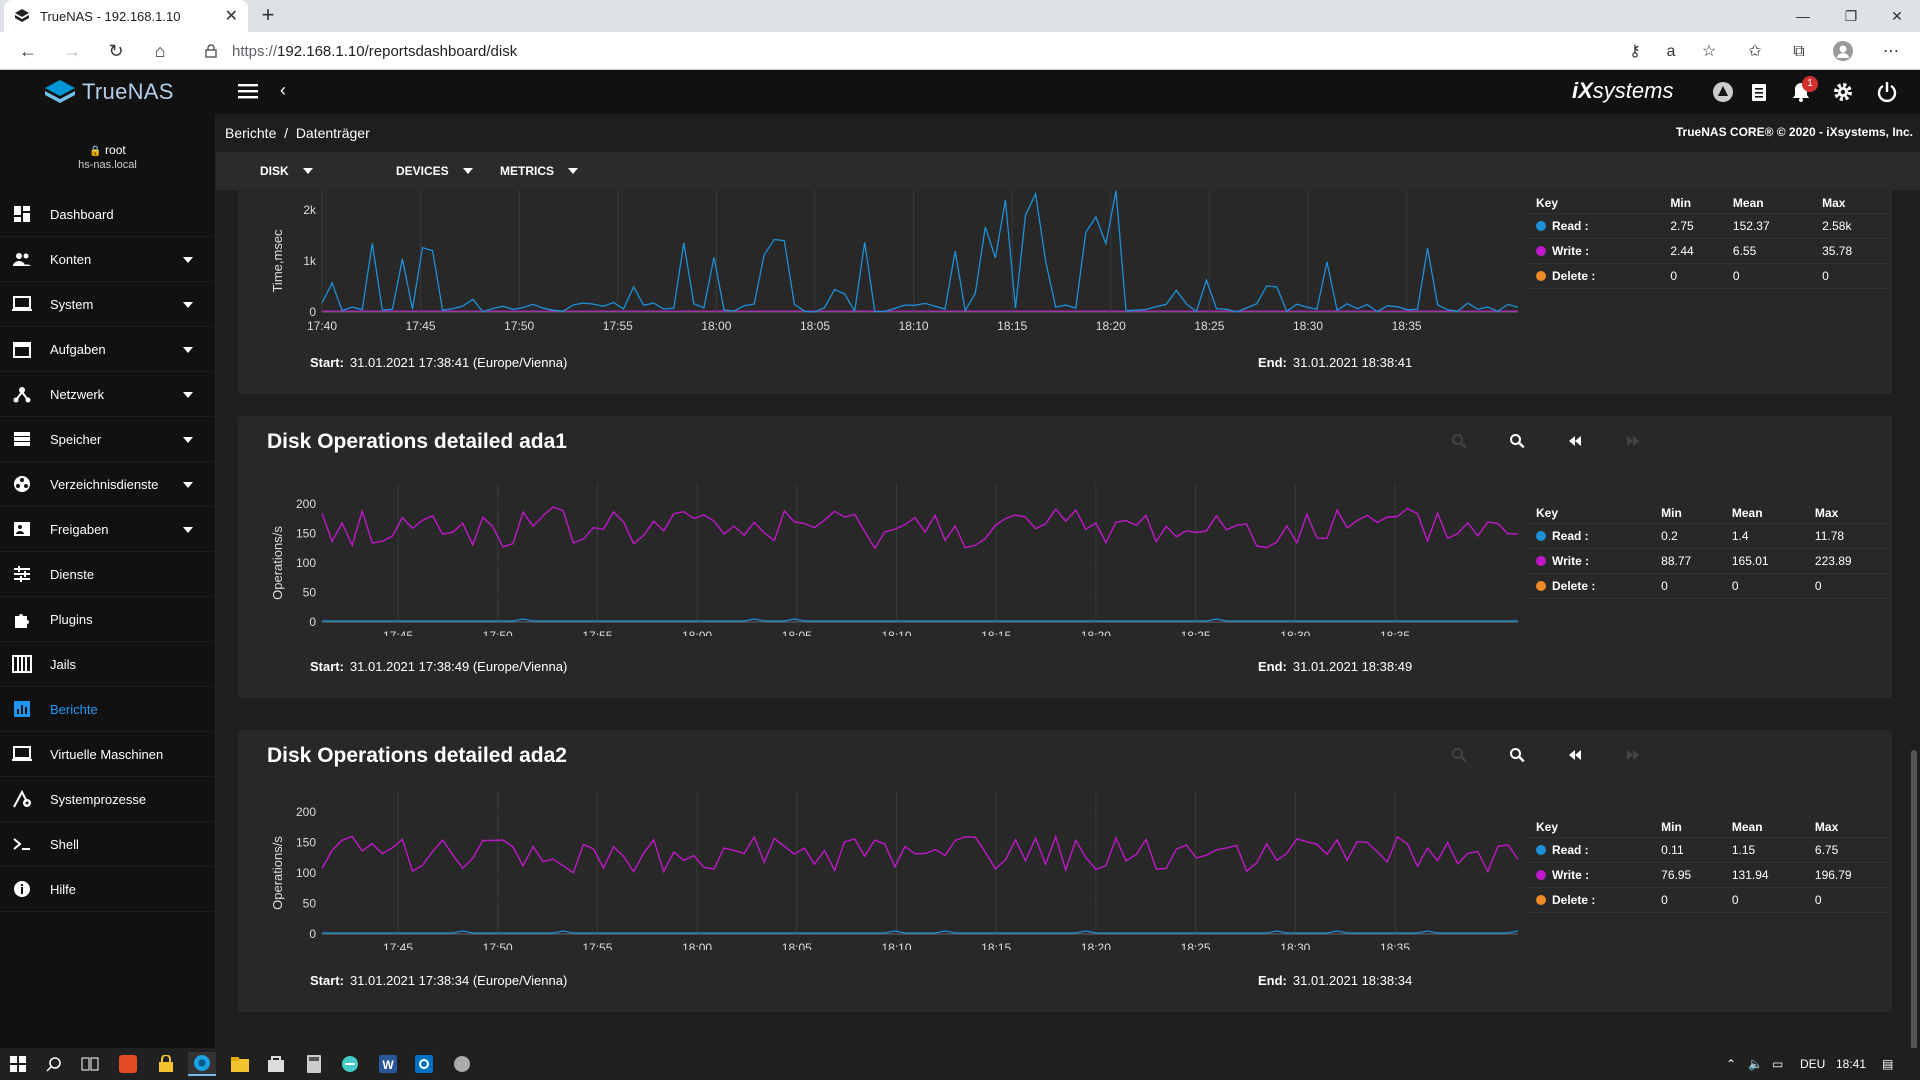 The image size is (1920, 1080). I want to click on system-icon, so click(22, 304).